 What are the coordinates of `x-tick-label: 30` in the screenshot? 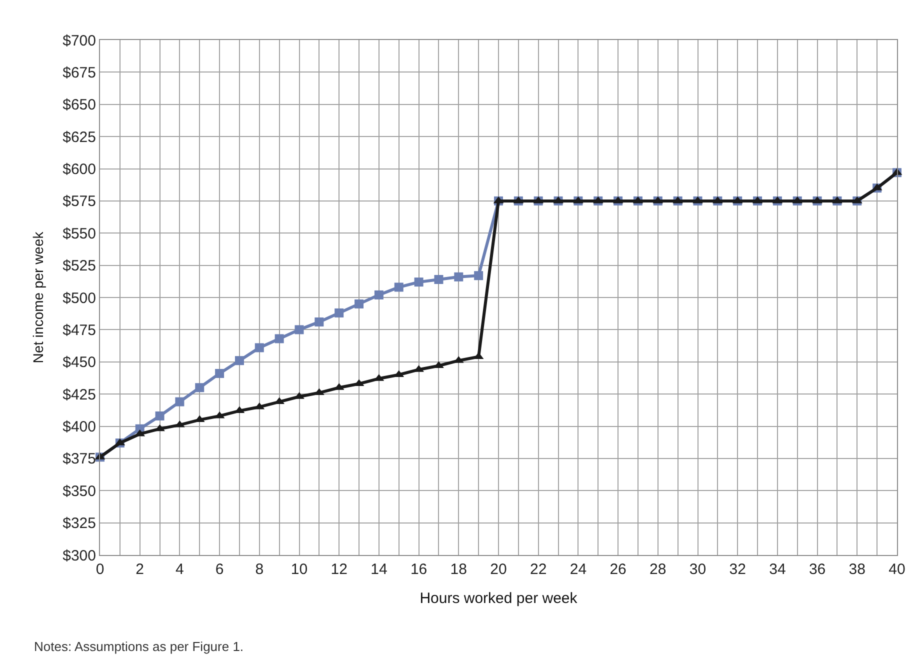 It's located at (697, 569).